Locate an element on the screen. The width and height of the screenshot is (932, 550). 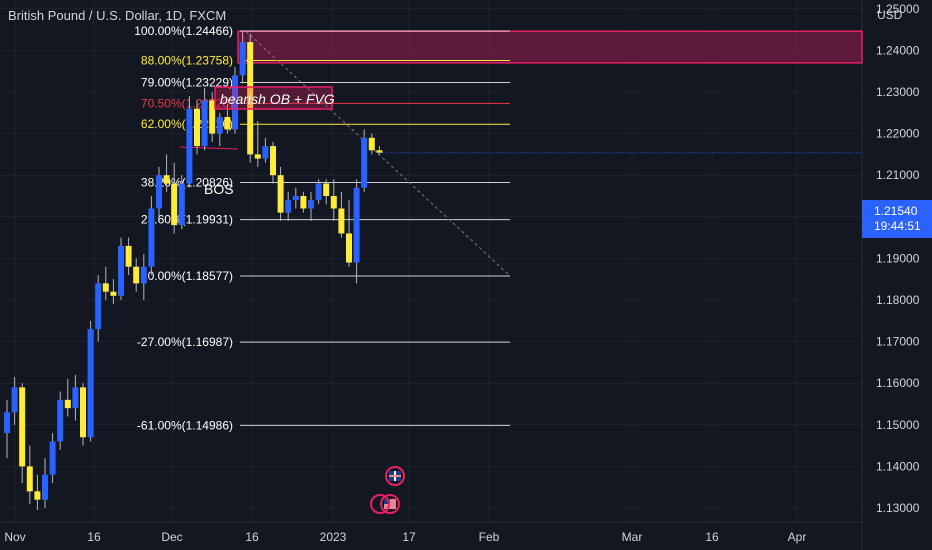
price-tick-label: 1.17000 is located at coordinates (898, 342).